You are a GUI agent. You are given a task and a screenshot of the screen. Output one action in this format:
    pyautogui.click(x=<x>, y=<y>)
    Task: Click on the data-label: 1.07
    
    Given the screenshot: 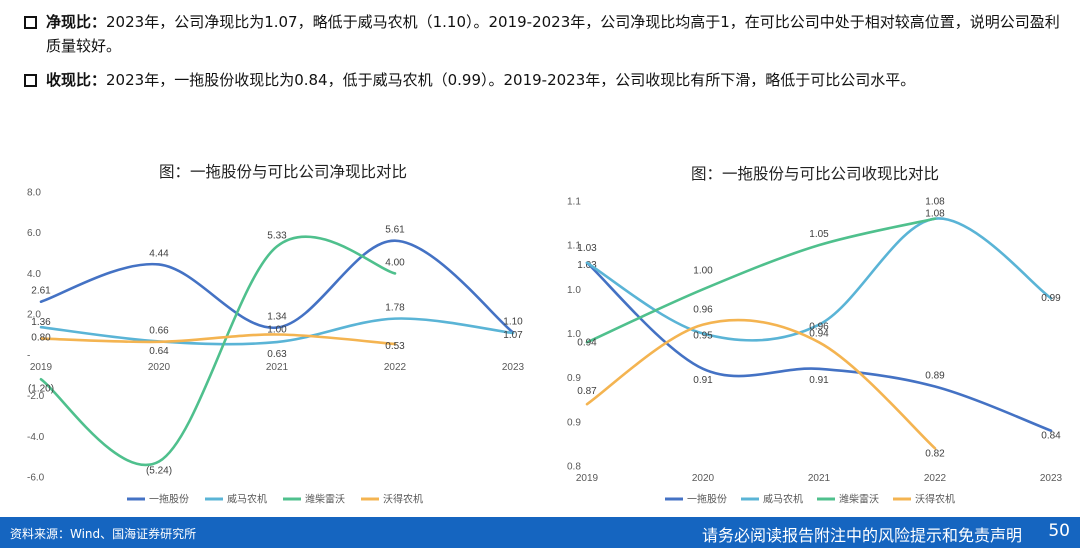 What is the action you would take?
    pyautogui.click(x=513, y=335)
    